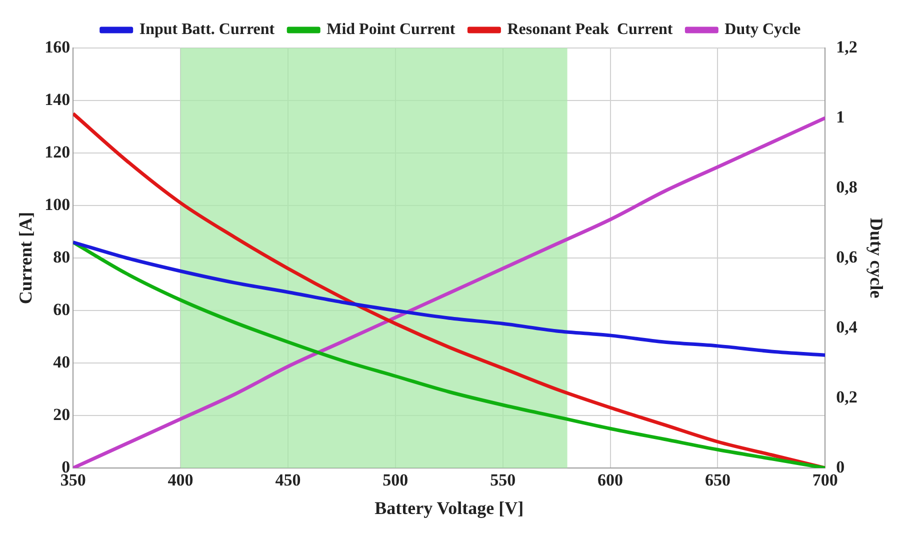 Image resolution: width=906 pixels, height=537 pixels. Describe the element at coordinates (57, 152) in the screenshot. I see `y-tick-label: 120` at that location.